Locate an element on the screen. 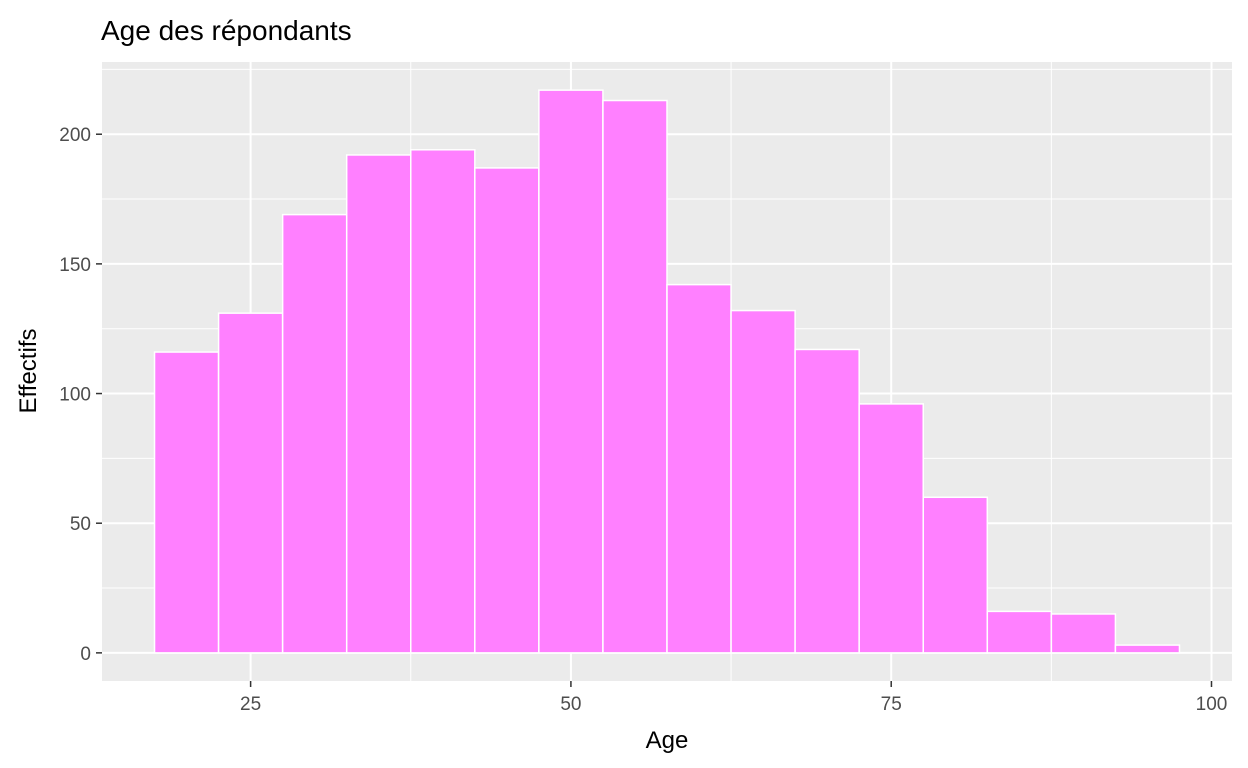 Image resolution: width=1248 pixels, height=768 pixels. x-tick-label: 75 is located at coordinates (891, 704).